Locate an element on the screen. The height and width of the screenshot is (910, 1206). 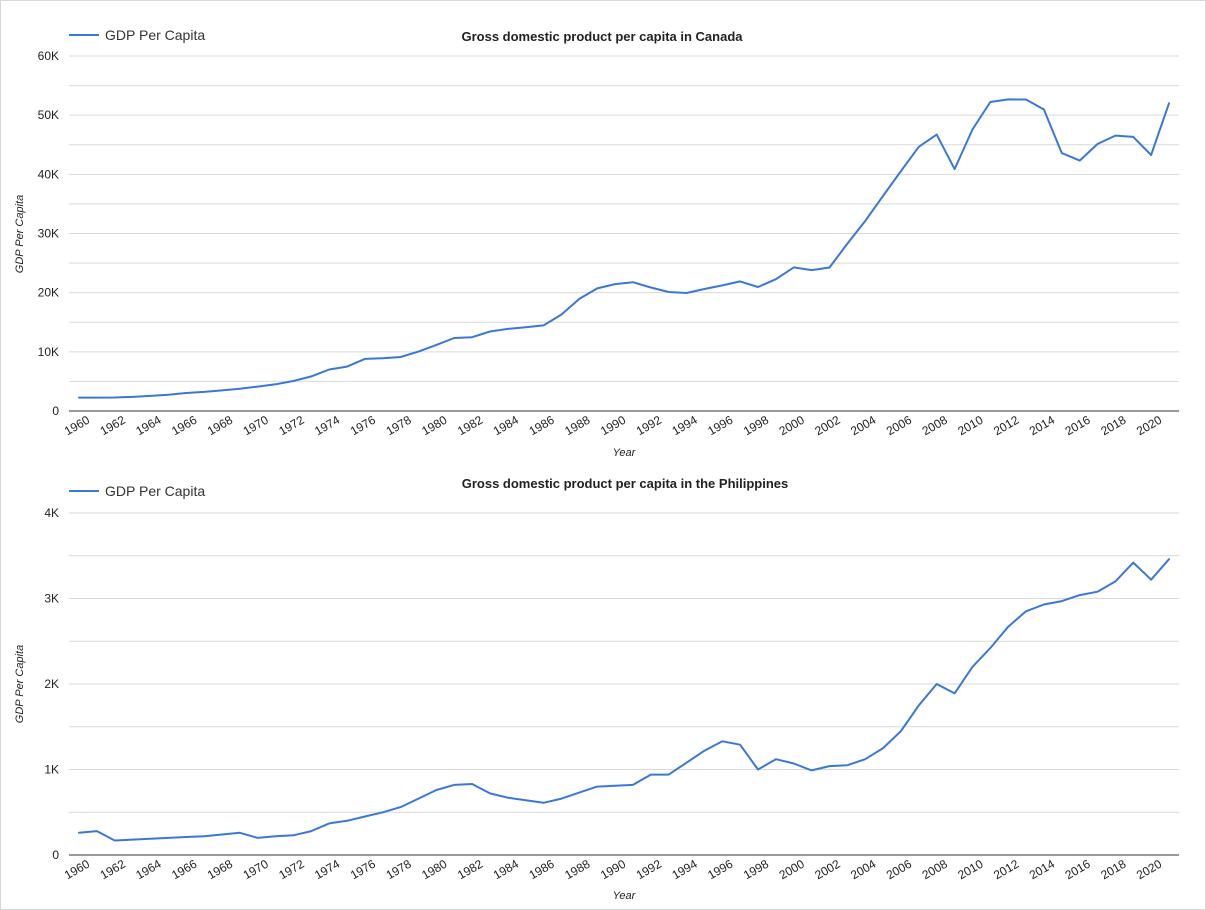
y-tick-label: 2K is located at coordinates (51, 684).